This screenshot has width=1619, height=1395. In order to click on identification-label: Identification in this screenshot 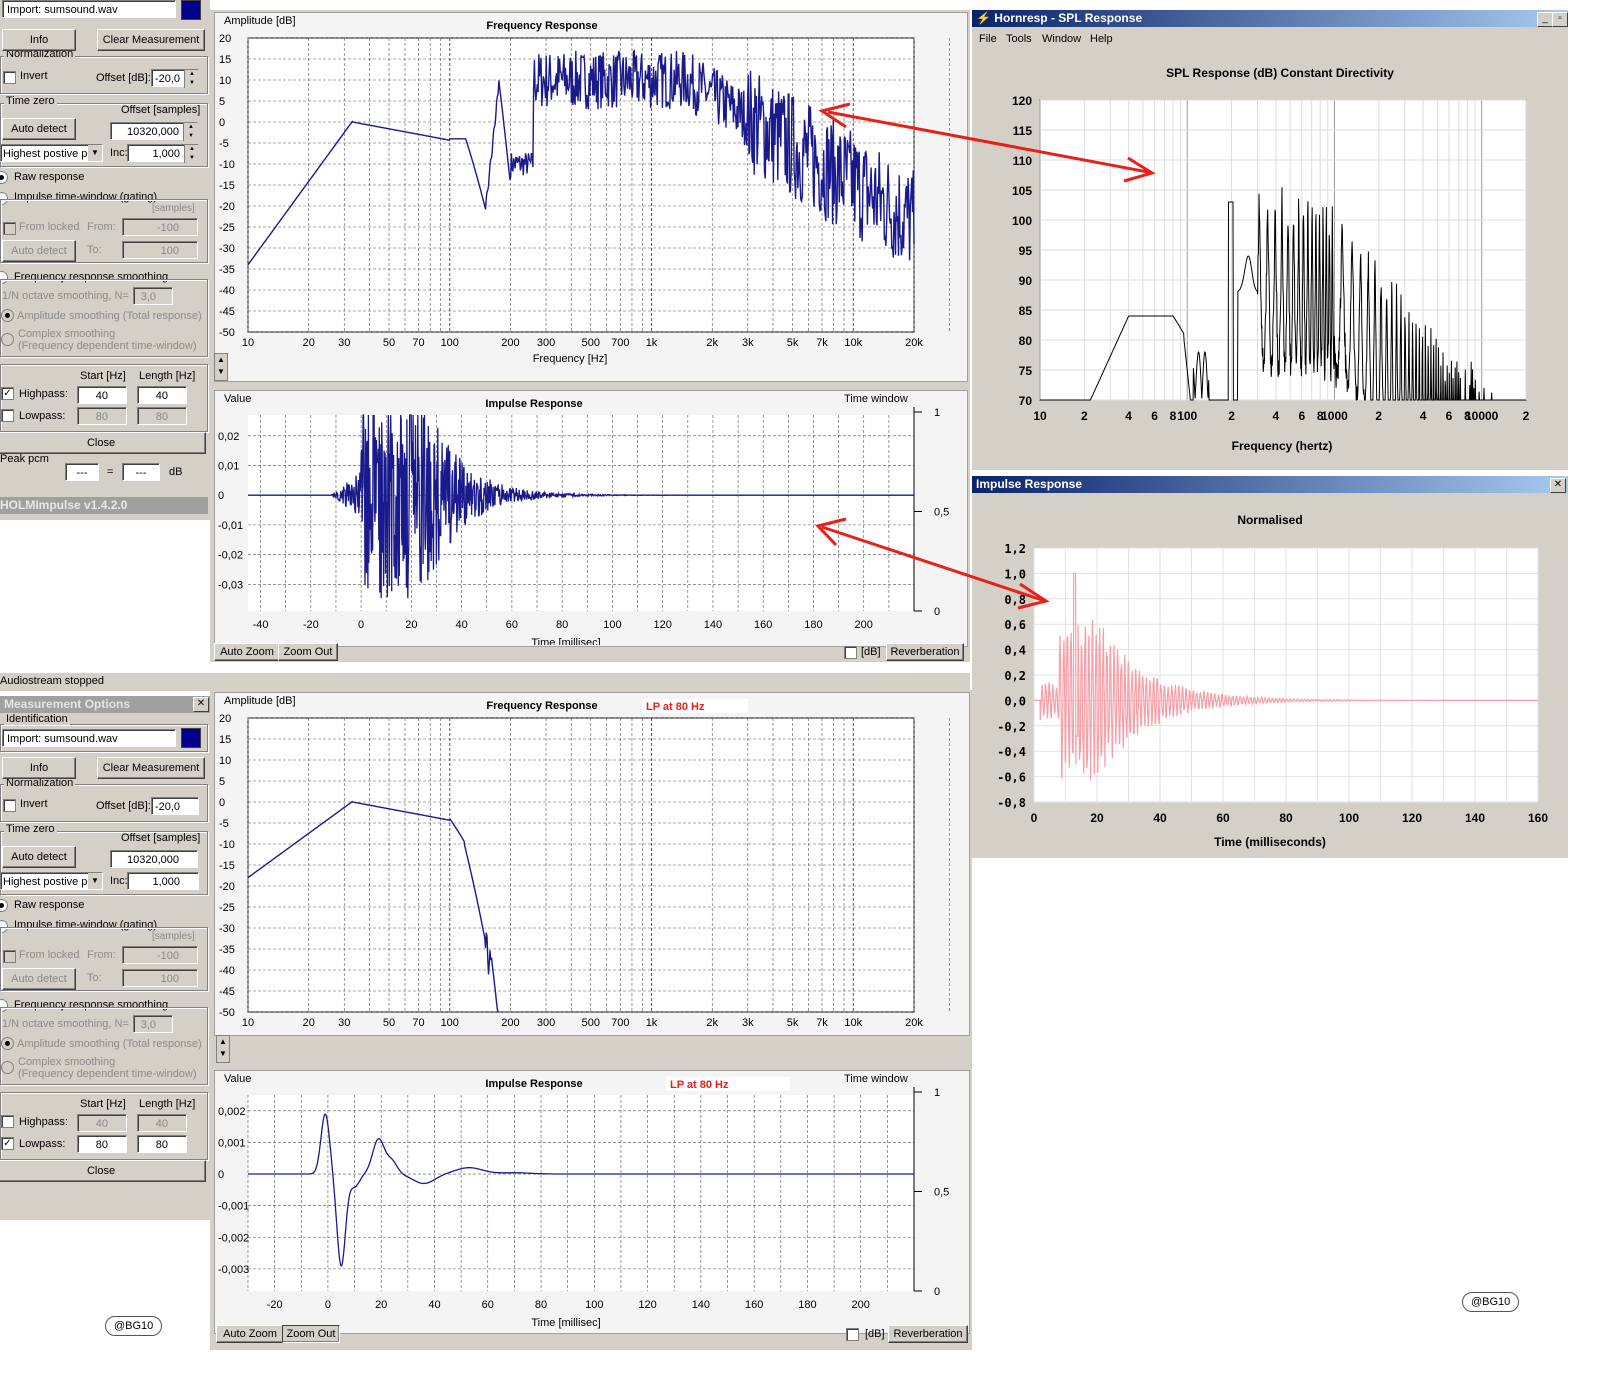, I will do `click(37, 719)`.